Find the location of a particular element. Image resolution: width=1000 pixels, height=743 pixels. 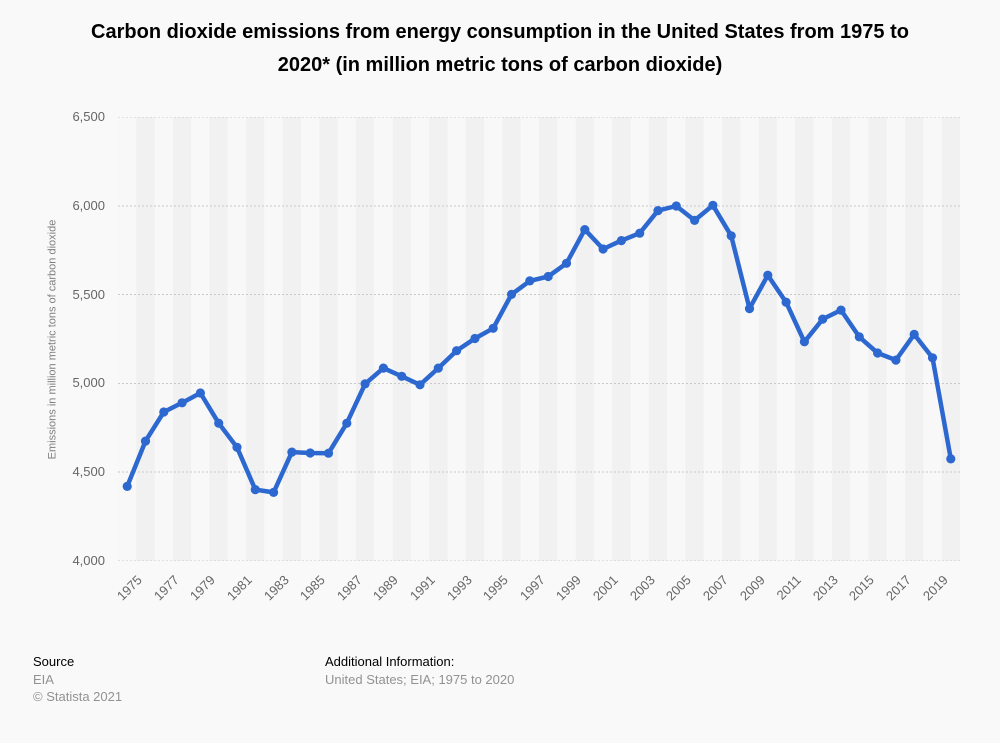

data-point-1981 is located at coordinates (237, 447).